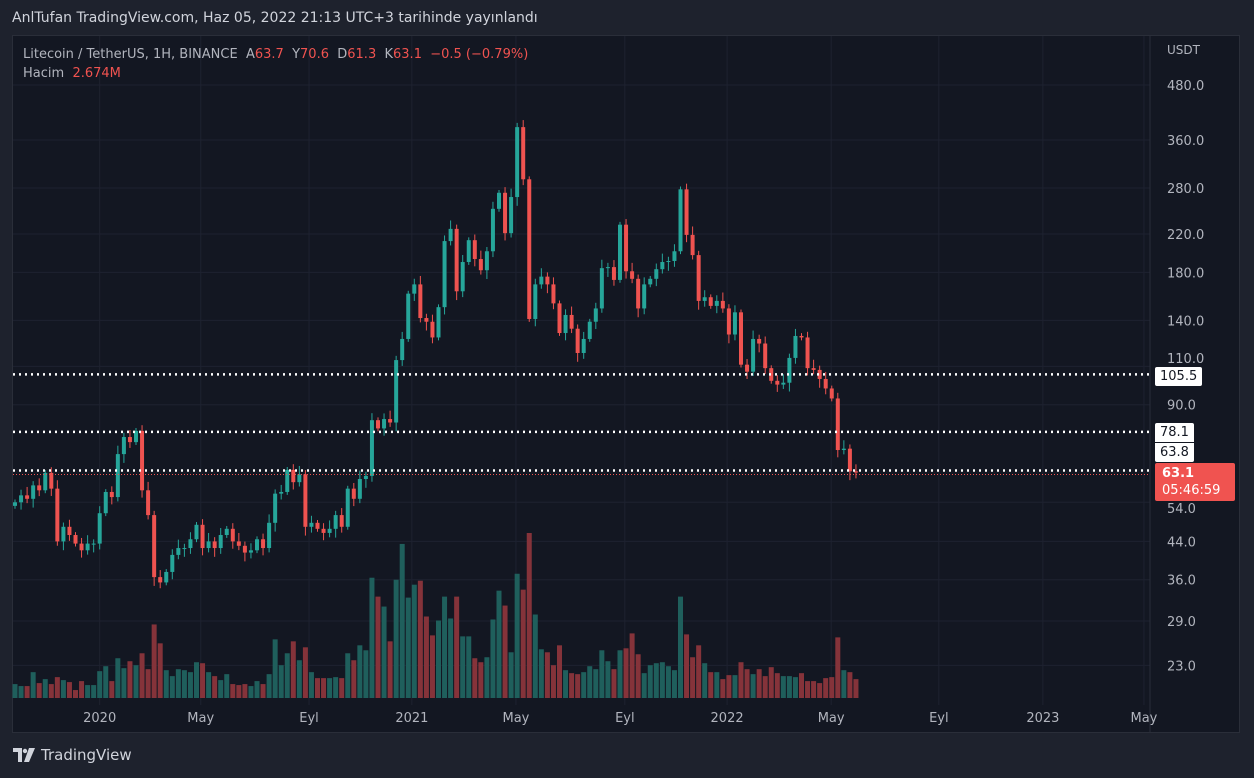 Image resolution: width=1254 pixels, height=778 pixels. I want to click on tradingview-logo: TradingView, so click(72, 755).